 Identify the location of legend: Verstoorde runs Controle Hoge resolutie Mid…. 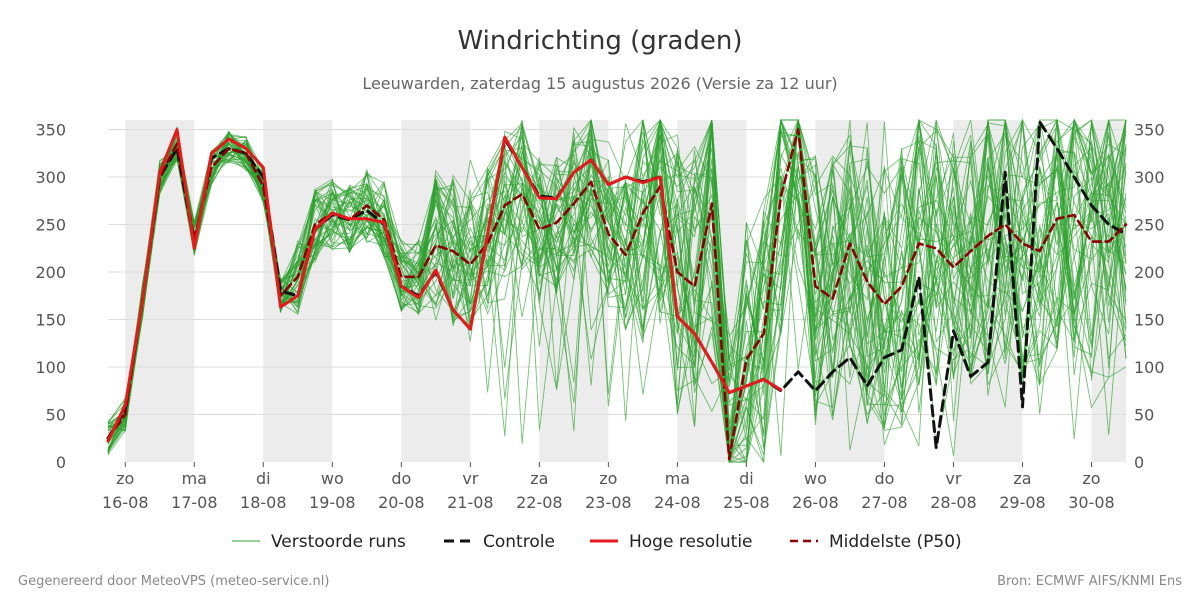
(597, 542).